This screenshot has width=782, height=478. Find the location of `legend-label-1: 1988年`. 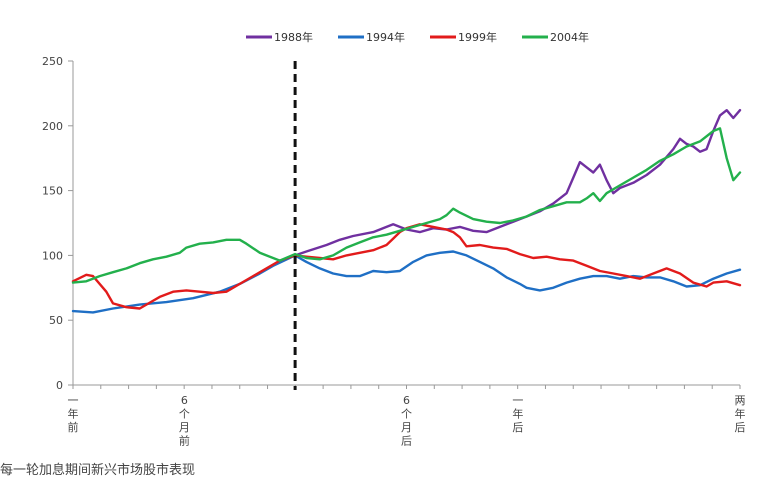

legend-label-1: 1988年 is located at coordinates (293, 37).